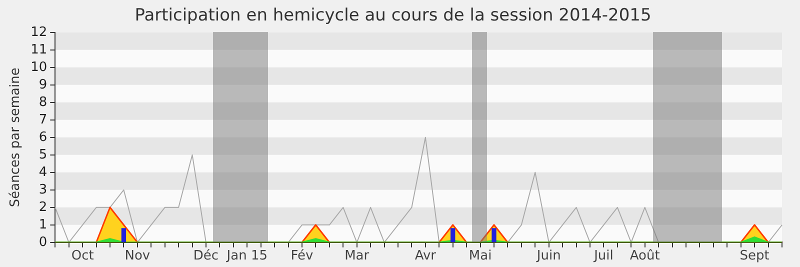  Describe the element at coordinates (43, 242) in the screenshot. I see `y-tick-label: 0` at that location.